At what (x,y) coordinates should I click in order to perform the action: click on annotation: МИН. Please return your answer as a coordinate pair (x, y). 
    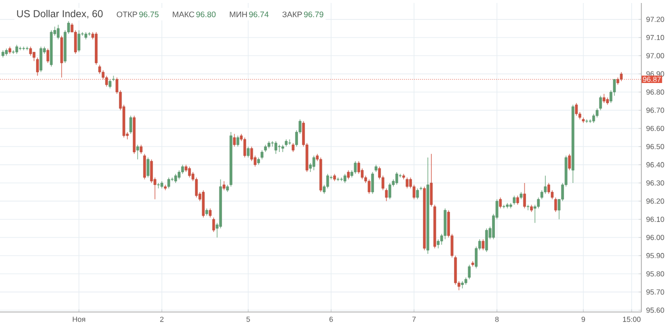
    Looking at the image, I should click on (238, 15).